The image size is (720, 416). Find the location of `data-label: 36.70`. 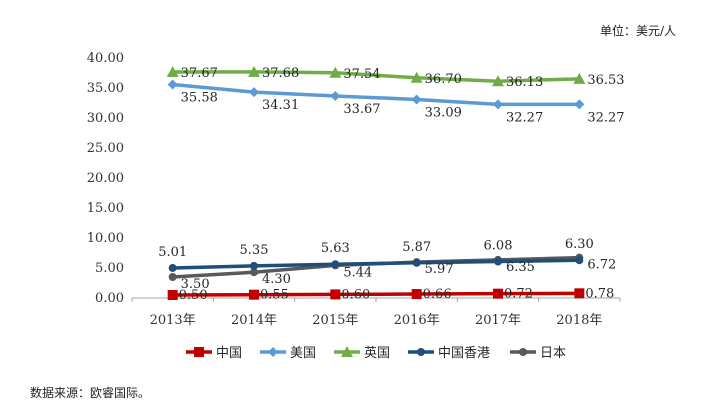

data-label: 36.70 is located at coordinates (443, 79).